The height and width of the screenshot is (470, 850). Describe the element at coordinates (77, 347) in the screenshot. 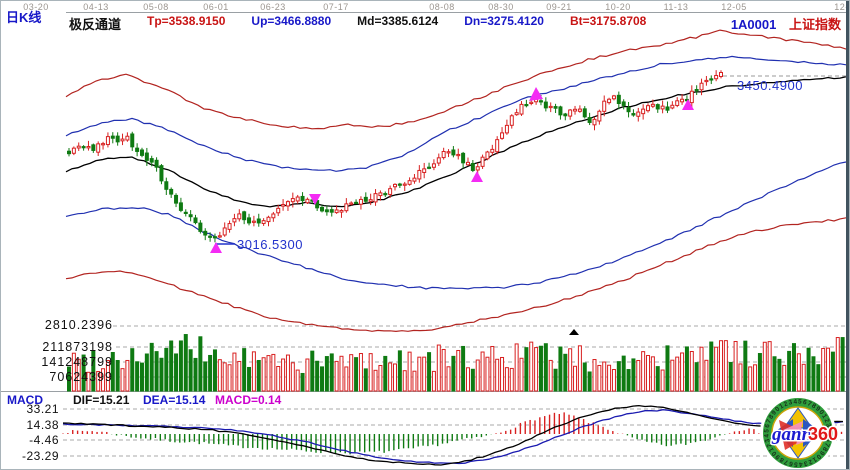

I see `volume-axis-label: 211873198` at that location.